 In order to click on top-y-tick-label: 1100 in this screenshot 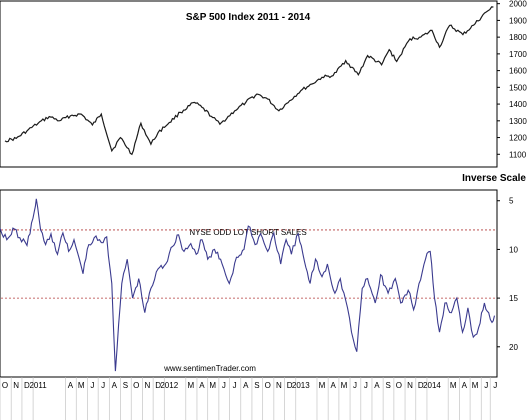, I will do `click(518, 154)`.